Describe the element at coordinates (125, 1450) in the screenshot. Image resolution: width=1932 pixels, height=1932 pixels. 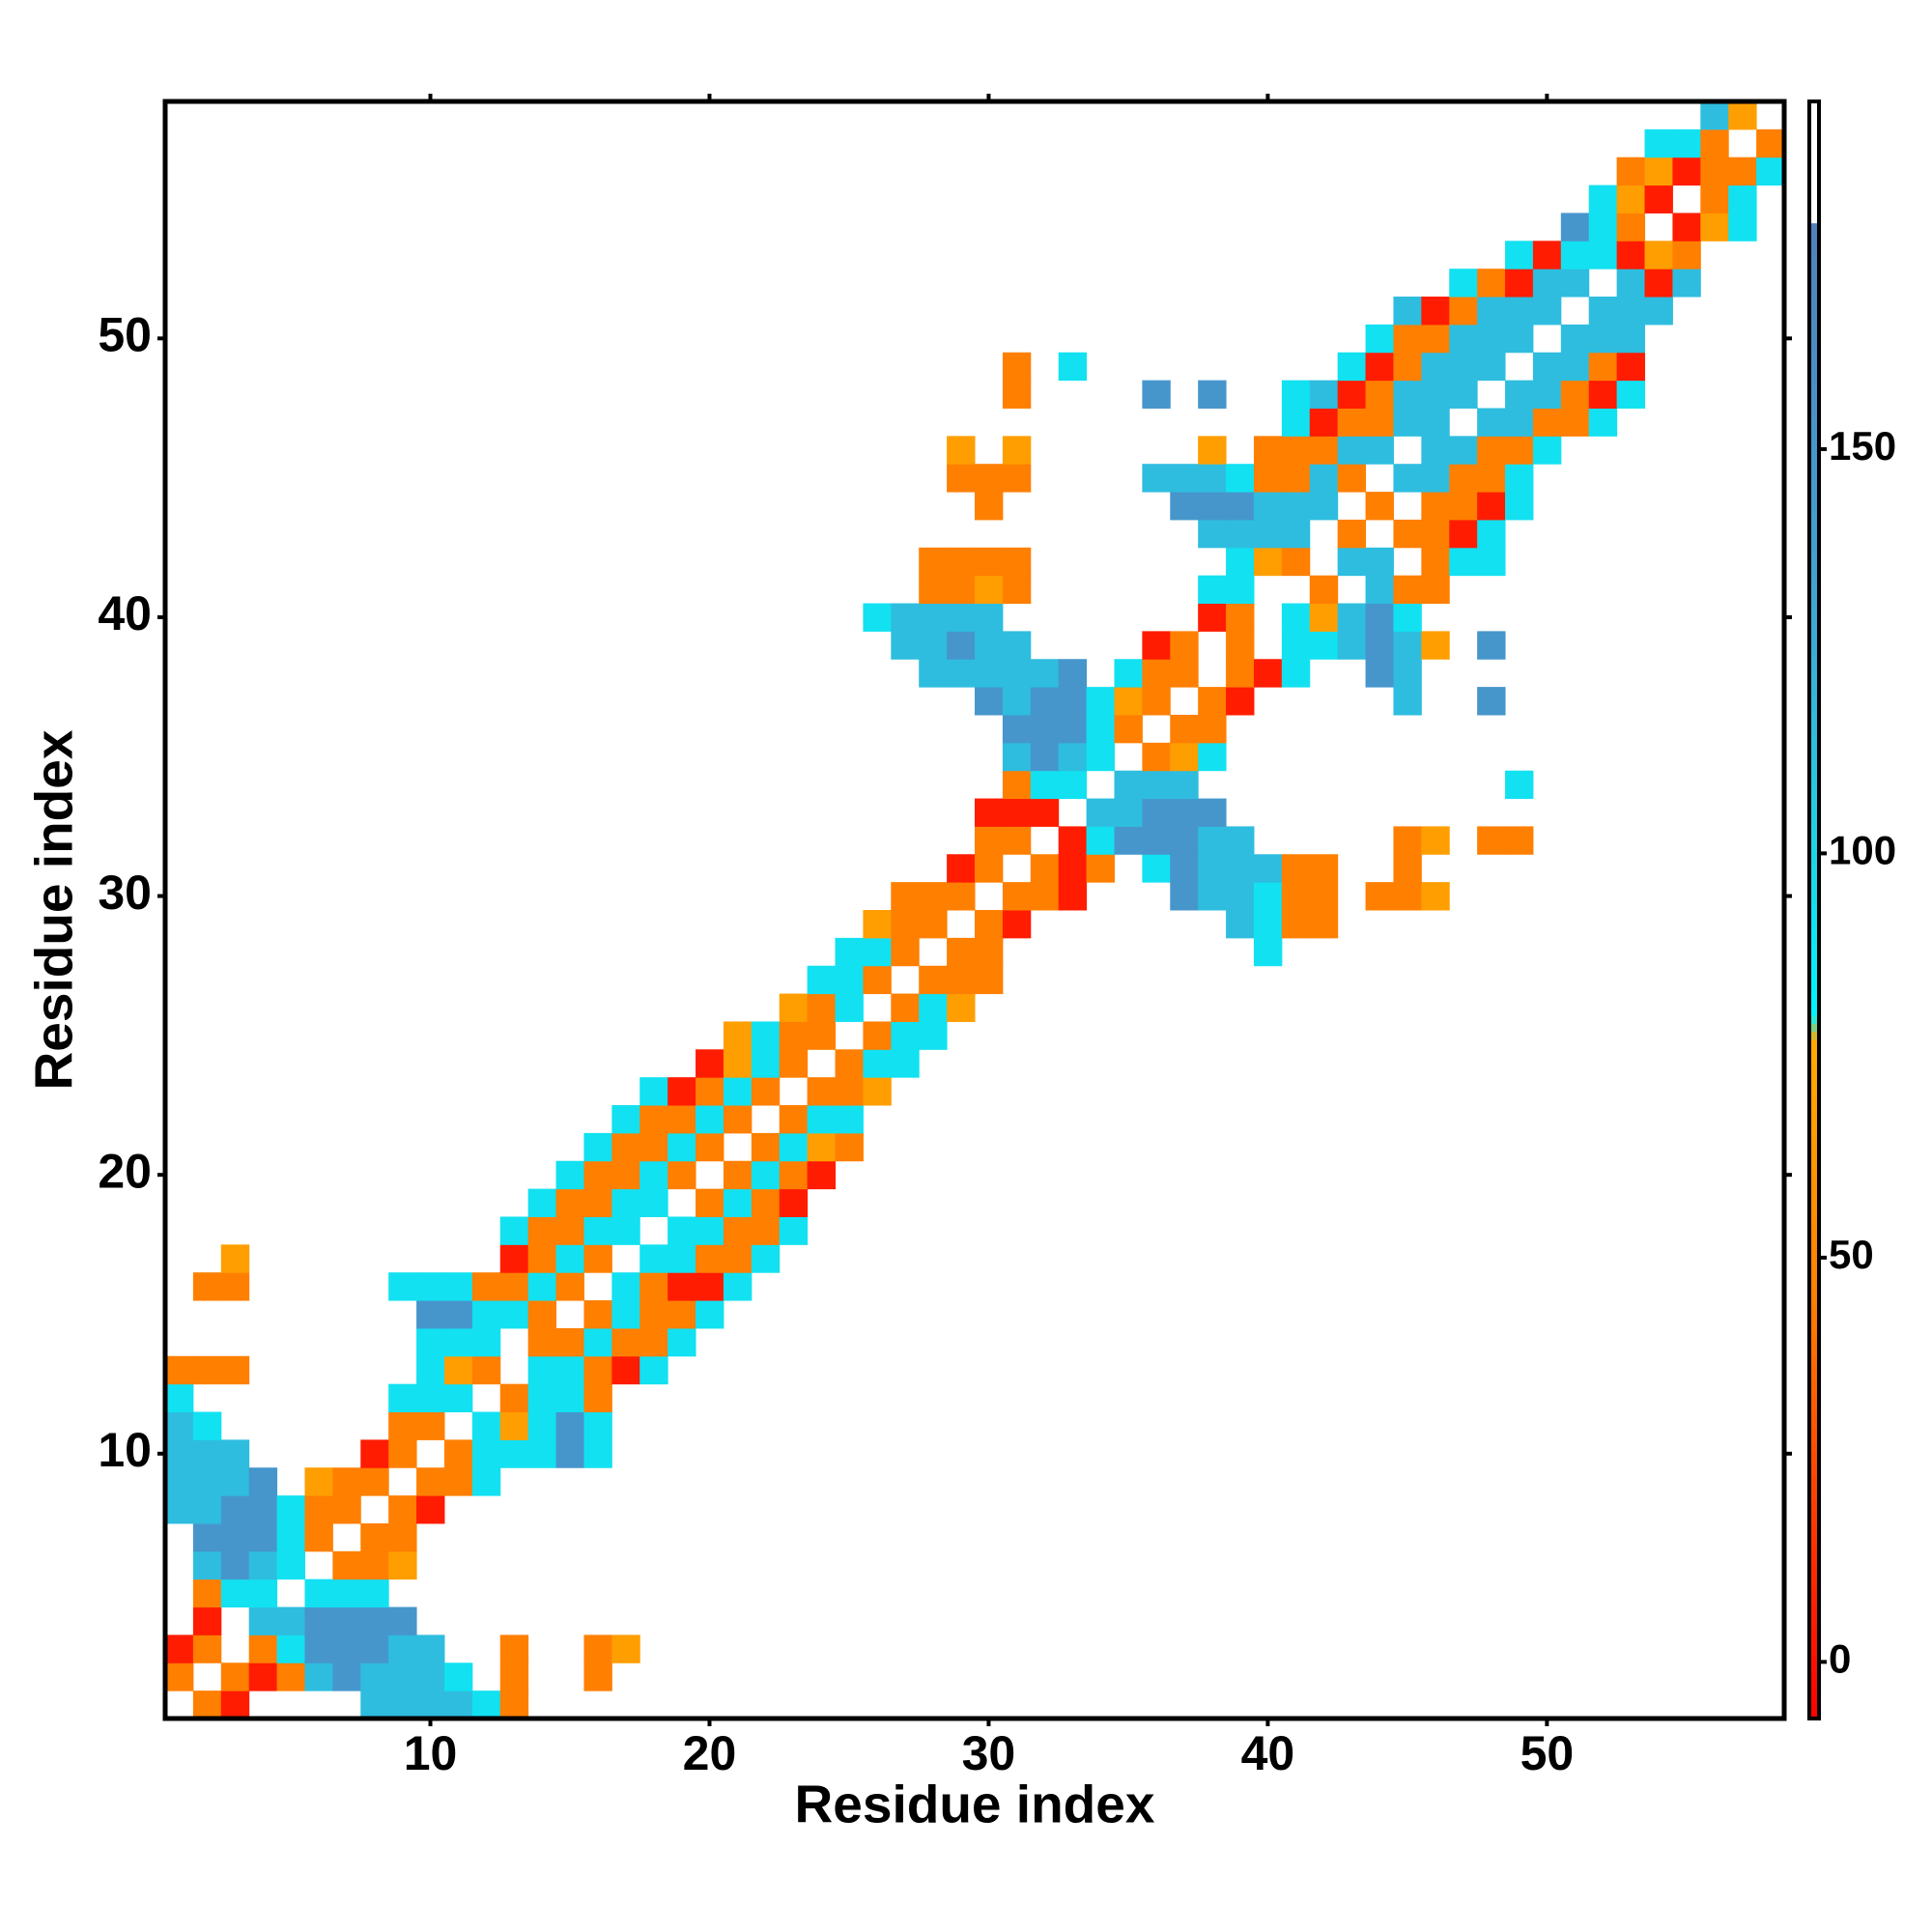
I see `y-tick-label: 10` at that location.